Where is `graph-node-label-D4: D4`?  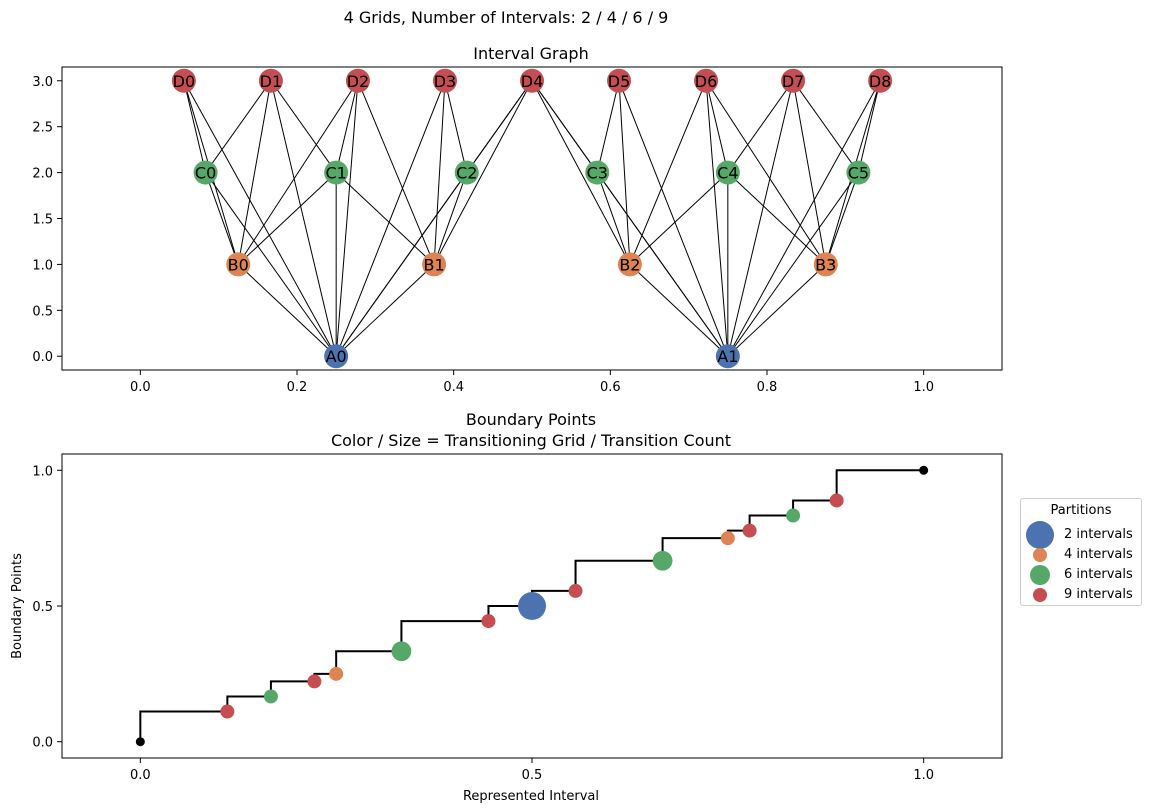
graph-node-label-D4: D4 is located at coordinates (532, 81).